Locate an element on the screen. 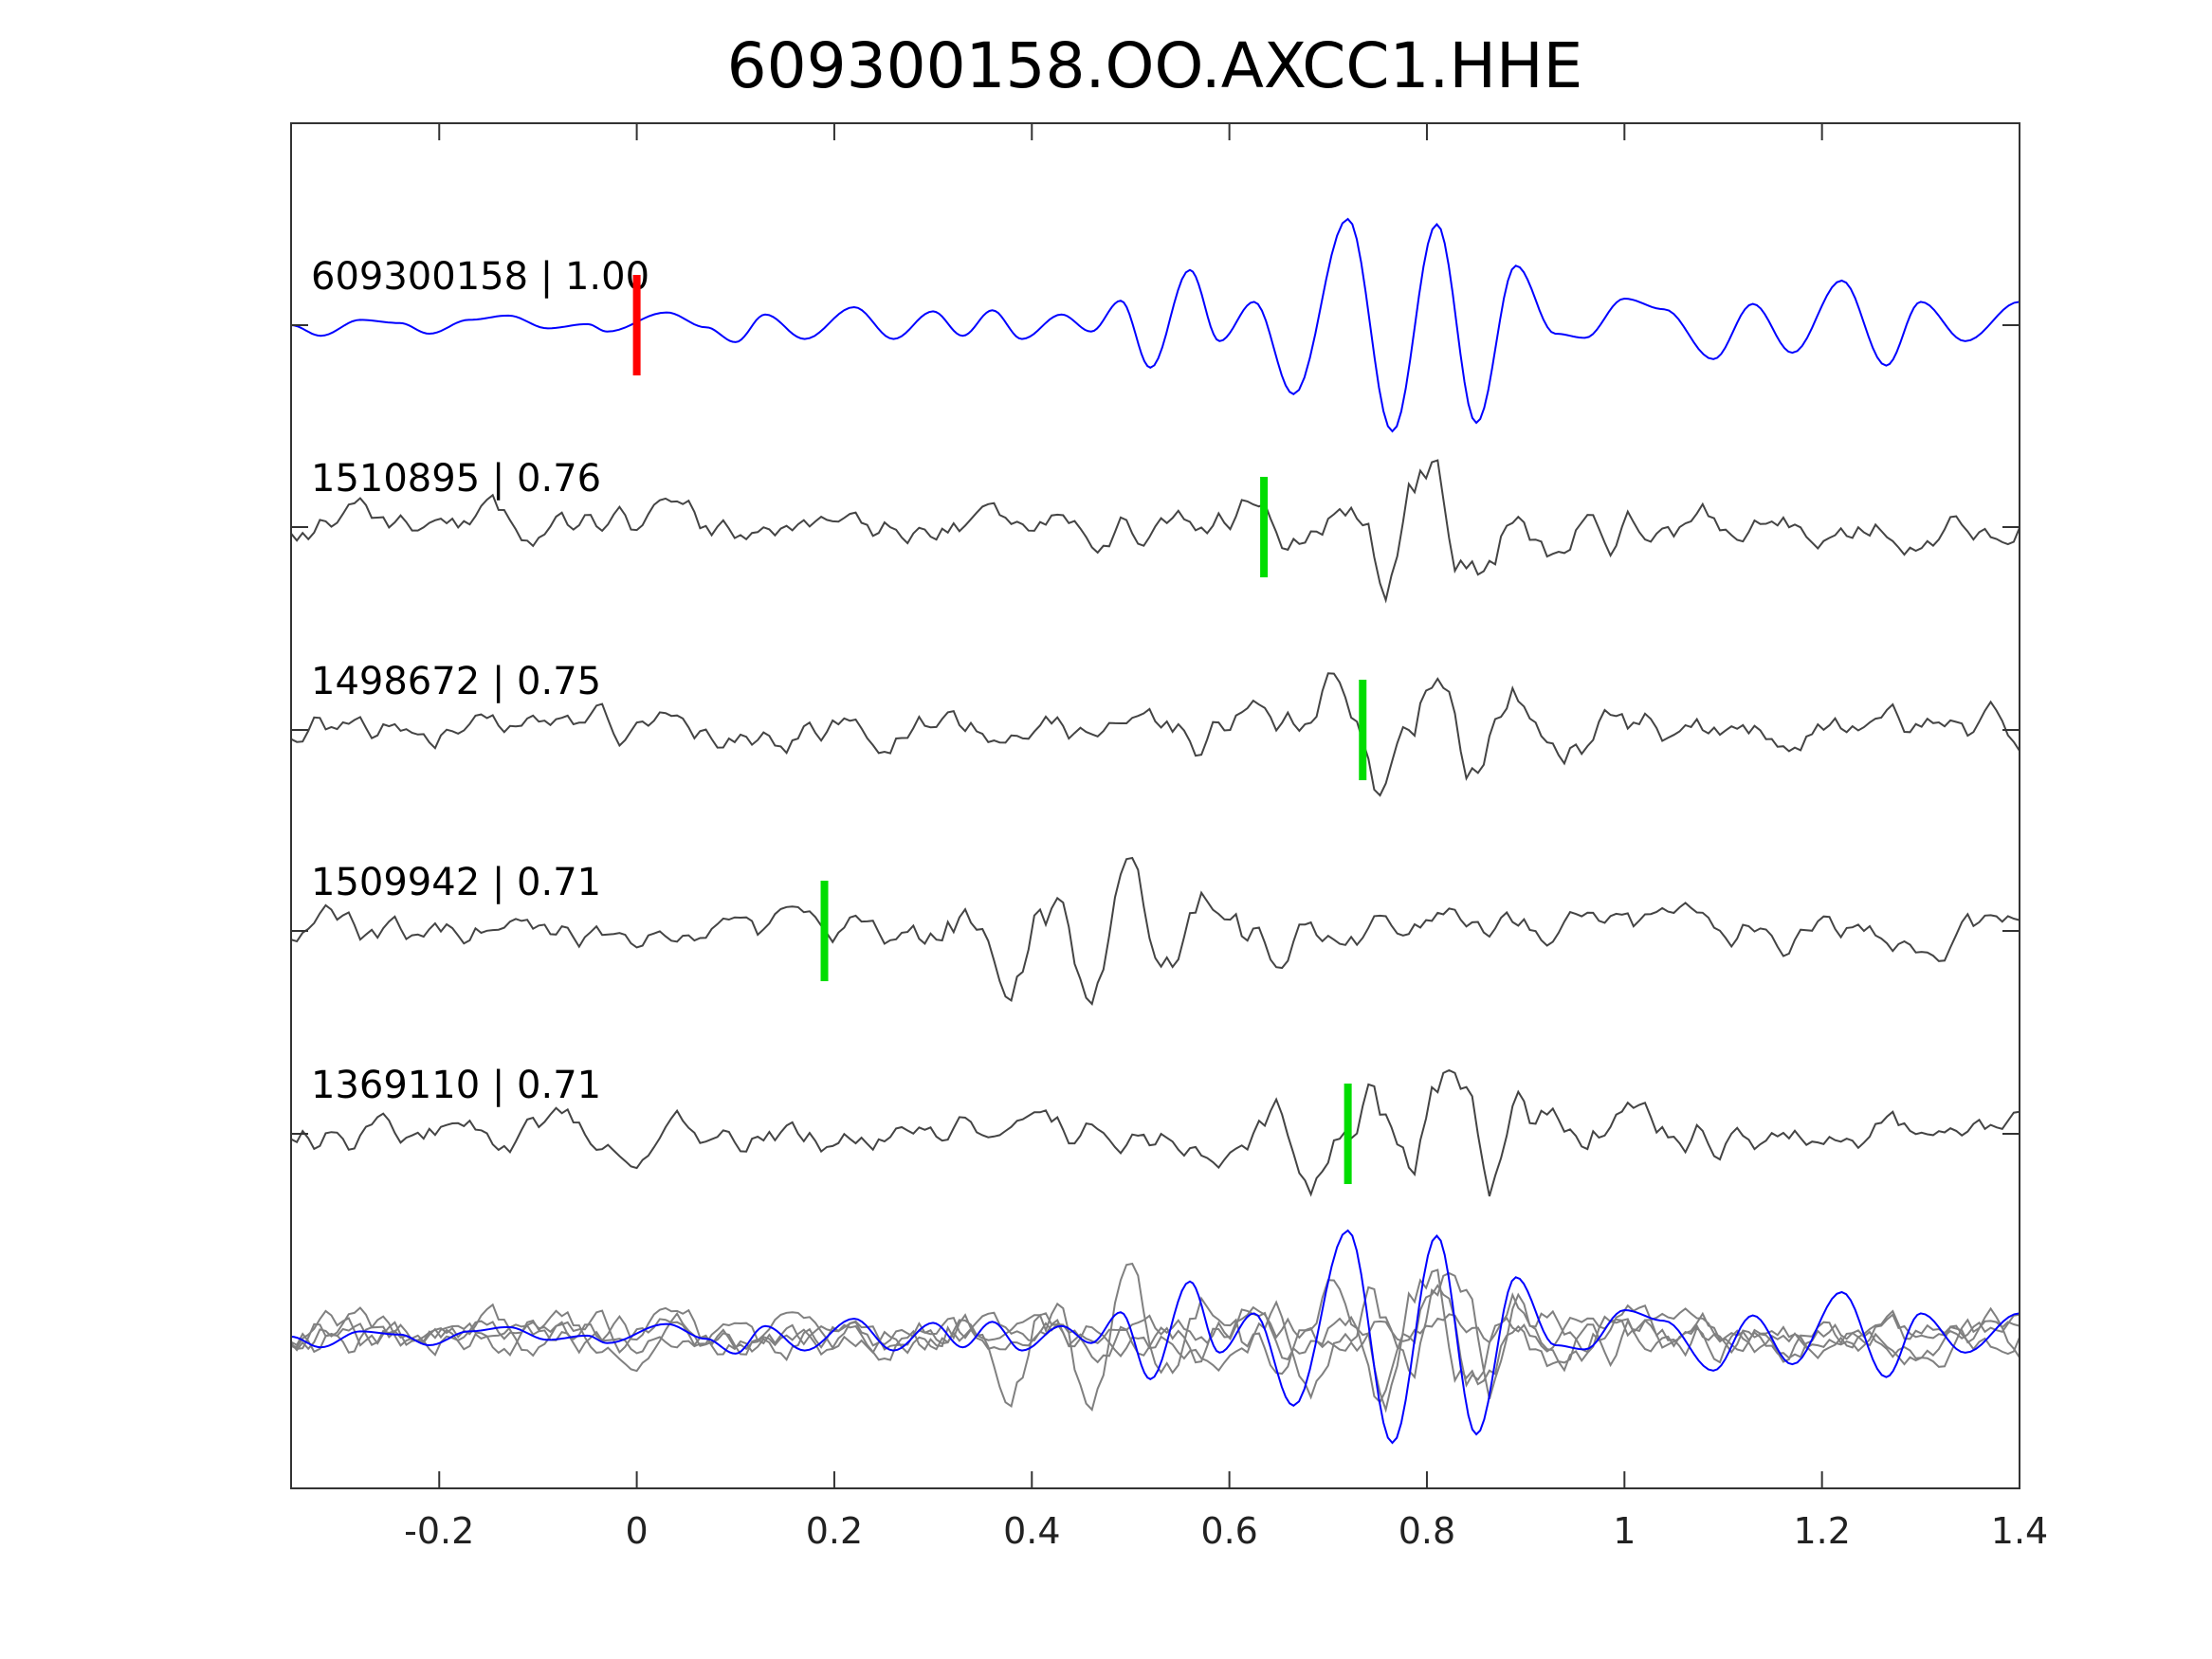 The height and width of the screenshot is (1659, 2212). x-tick-label: 0 is located at coordinates (637, 1531).